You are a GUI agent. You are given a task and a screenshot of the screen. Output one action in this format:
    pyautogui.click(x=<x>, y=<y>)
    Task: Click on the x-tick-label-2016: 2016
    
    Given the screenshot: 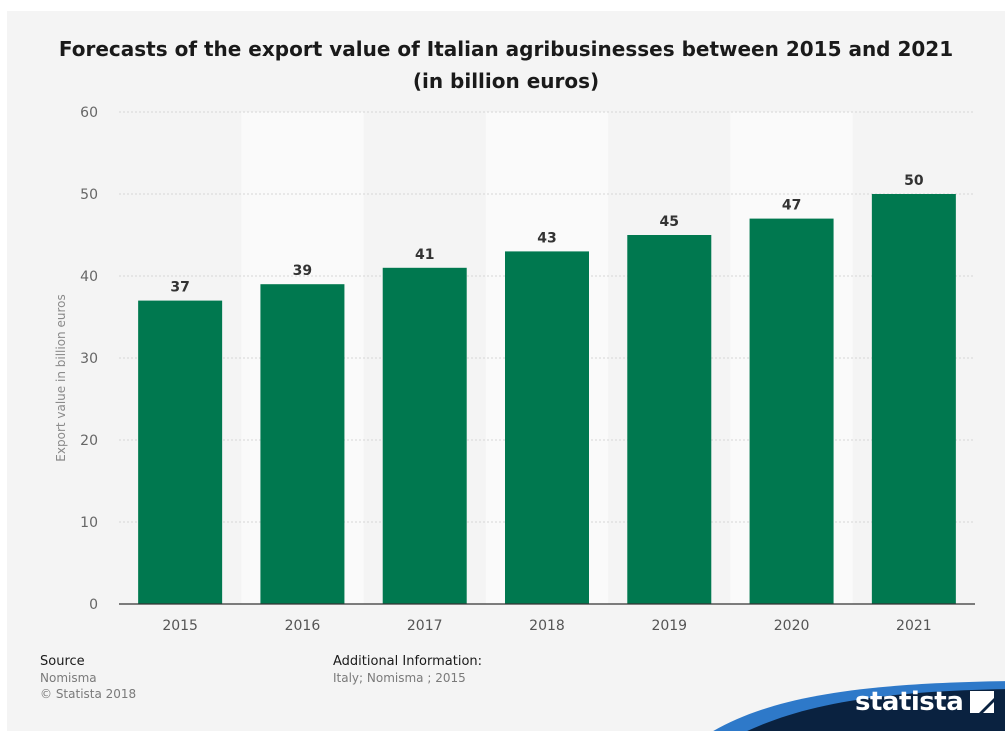 What is the action you would take?
    pyautogui.click(x=303, y=626)
    